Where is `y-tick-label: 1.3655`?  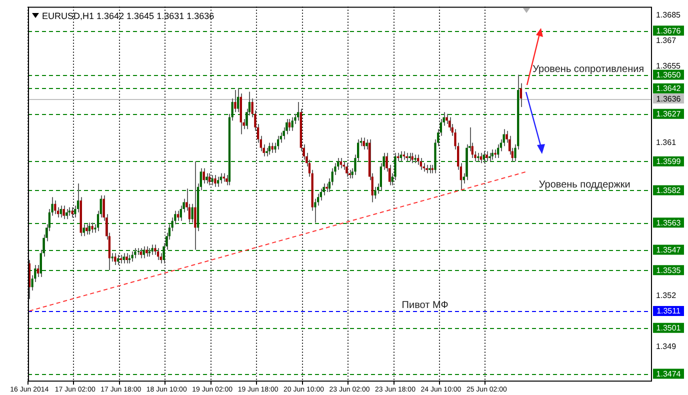 y-tick-label: 1.3655 is located at coordinates (669, 65).